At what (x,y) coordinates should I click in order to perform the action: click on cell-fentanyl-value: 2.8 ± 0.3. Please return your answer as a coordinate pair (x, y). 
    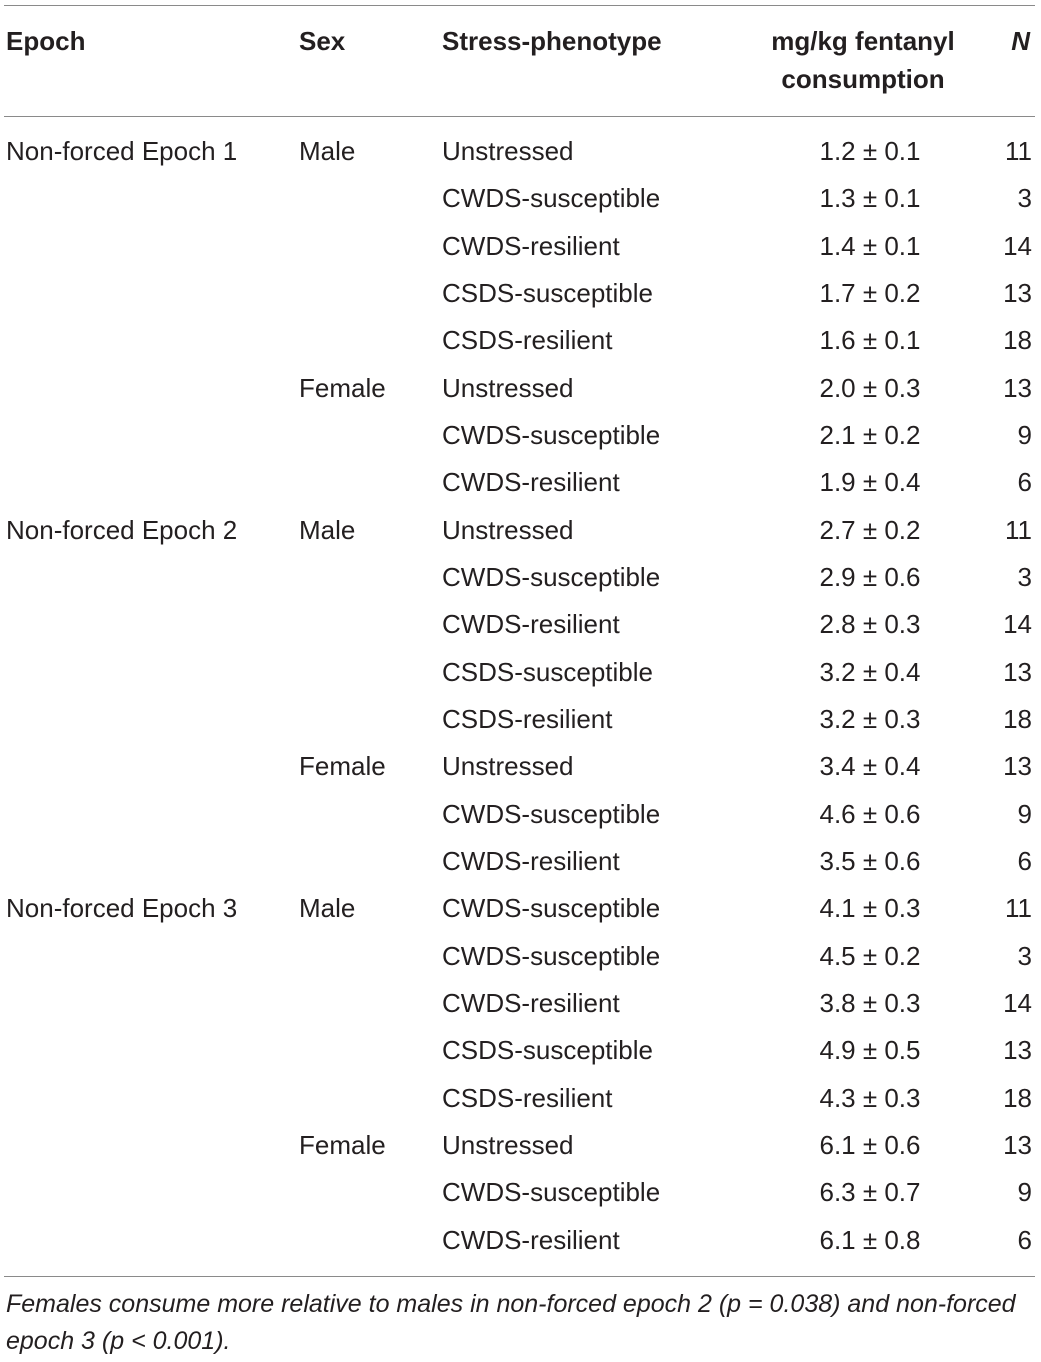
    Looking at the image, I should click on (870, 624).